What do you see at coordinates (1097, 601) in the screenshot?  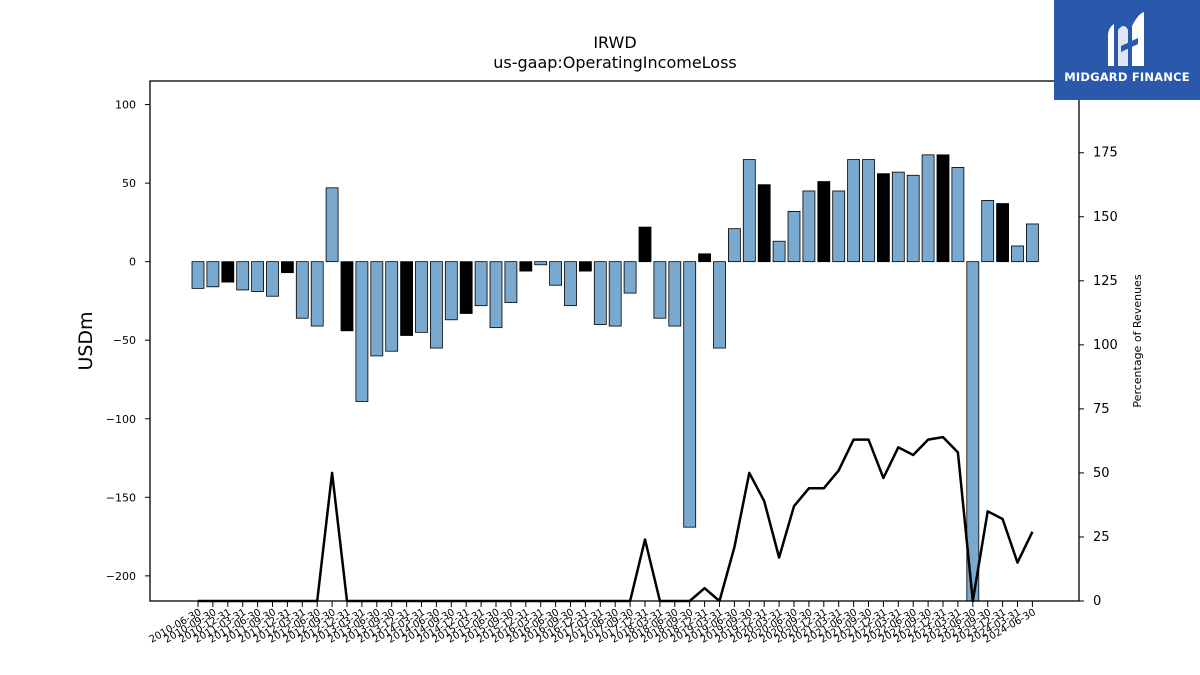 I see `y2-tick-label: 0` at bounding box center [1097, 601].